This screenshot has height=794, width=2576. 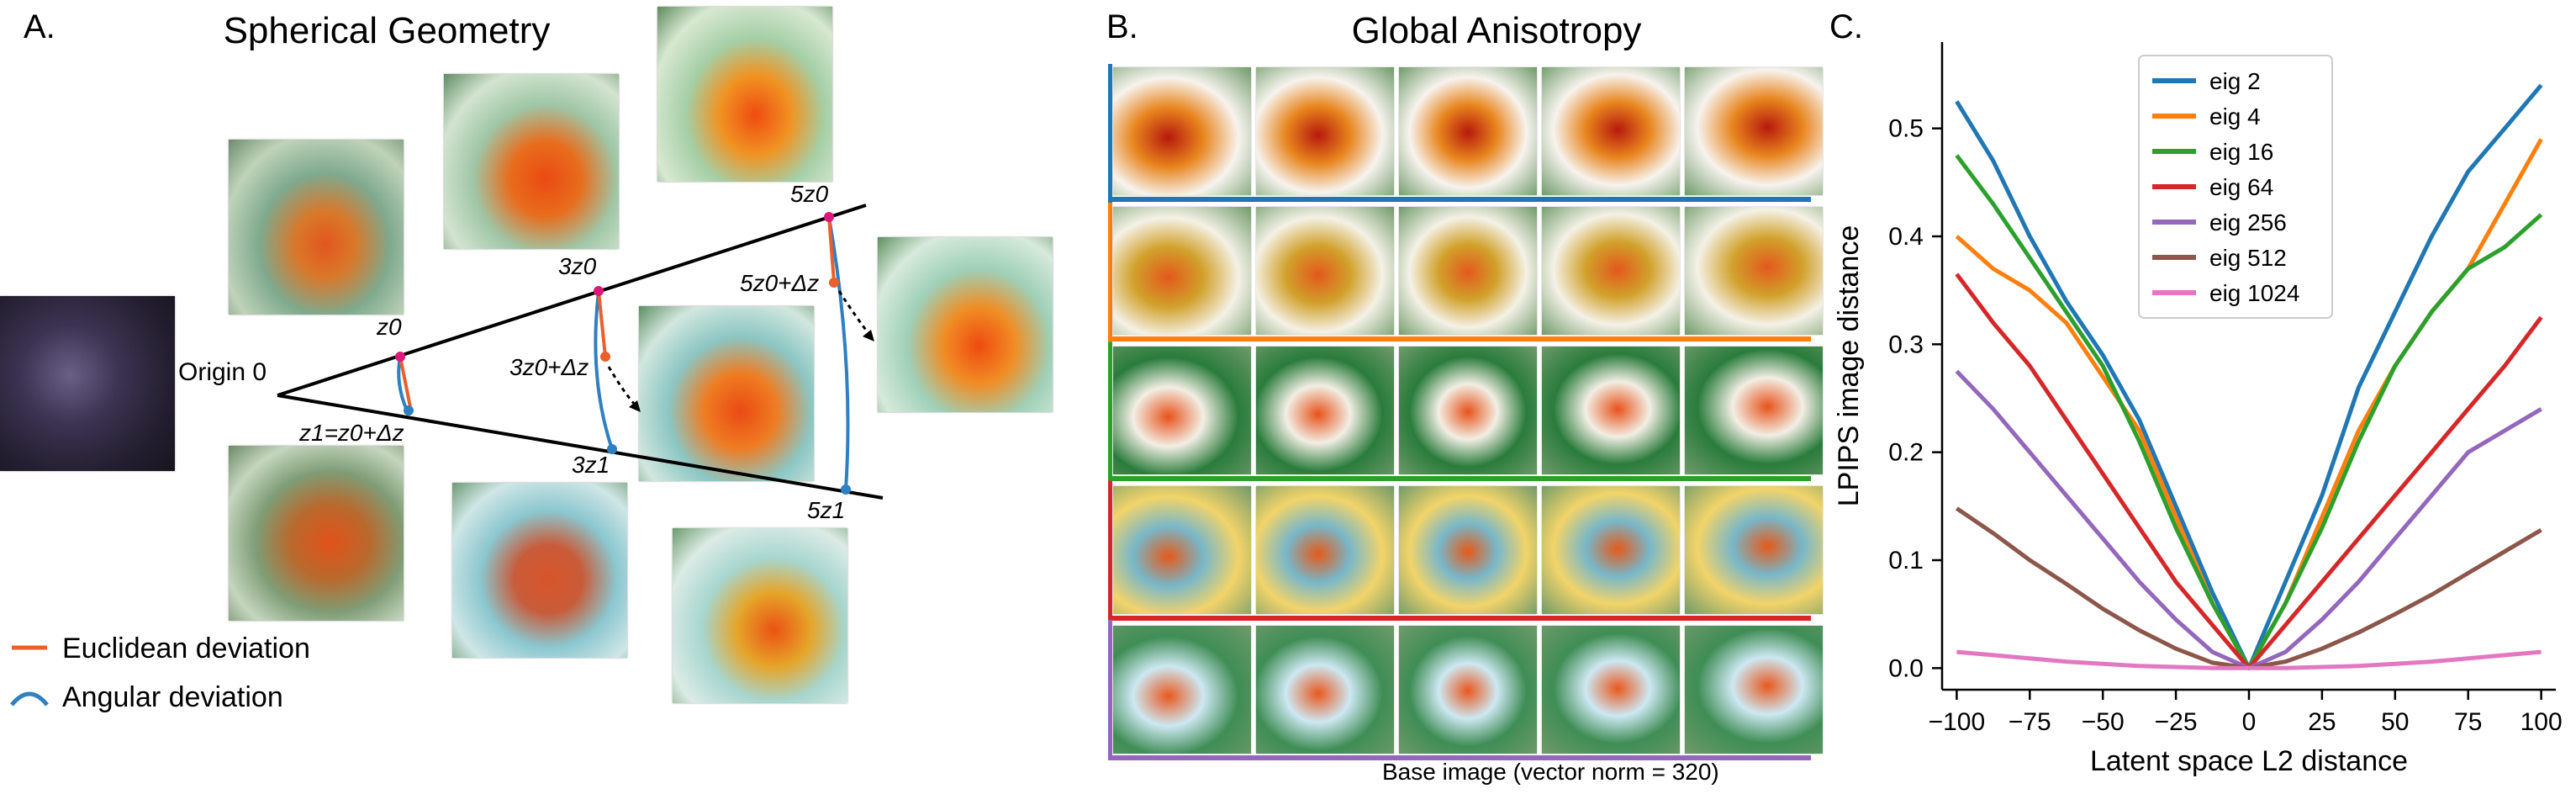 What do you see at coordinates (2235, 116) in the screenshot?
I see `legend-label: eig 4` at bounding box center [2235, 116].